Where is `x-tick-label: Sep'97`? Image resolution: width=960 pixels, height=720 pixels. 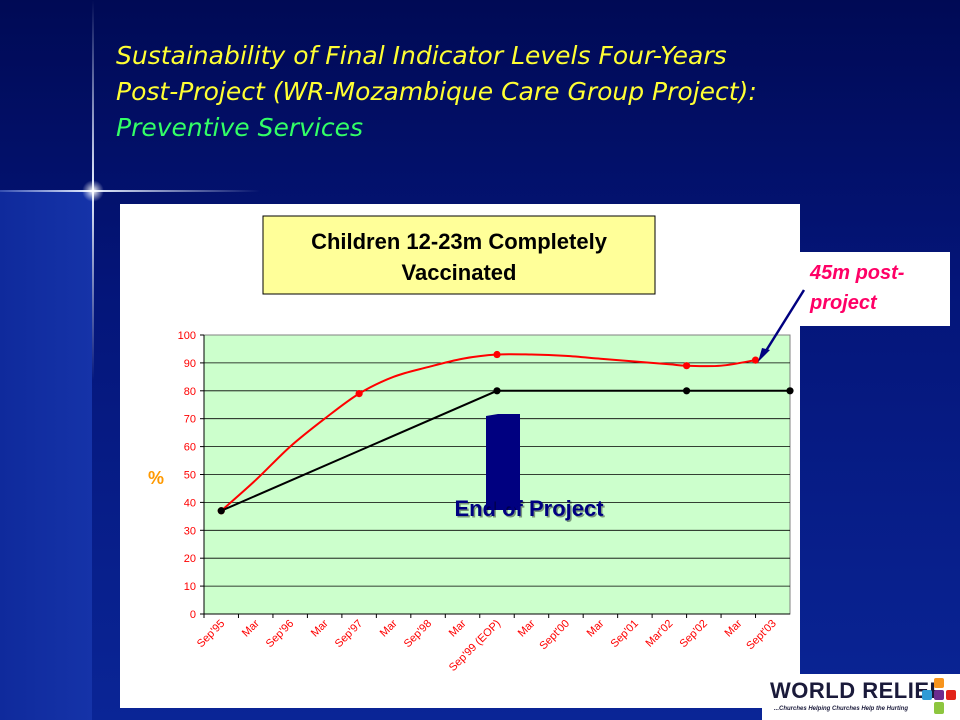 x-tick-label: Sep'97 is located at coordinates (349, 634).